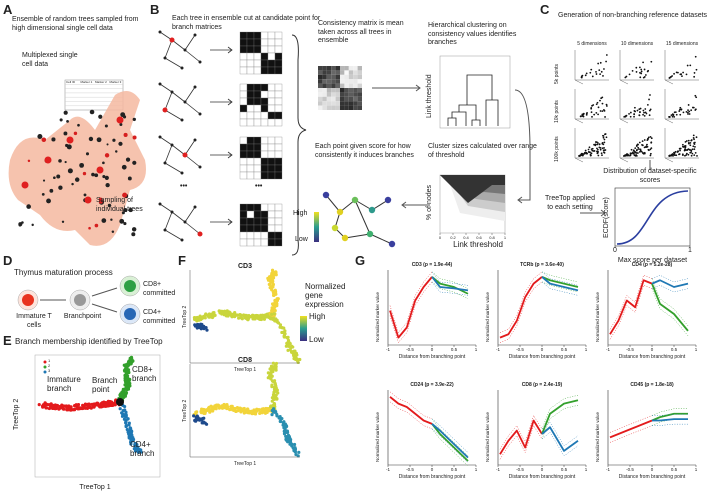 This screenshot has height=494, width=709. What do you see at coordinates (7, 340) in the screenshot?
I see `text: E` at bounding box center [7, 340].